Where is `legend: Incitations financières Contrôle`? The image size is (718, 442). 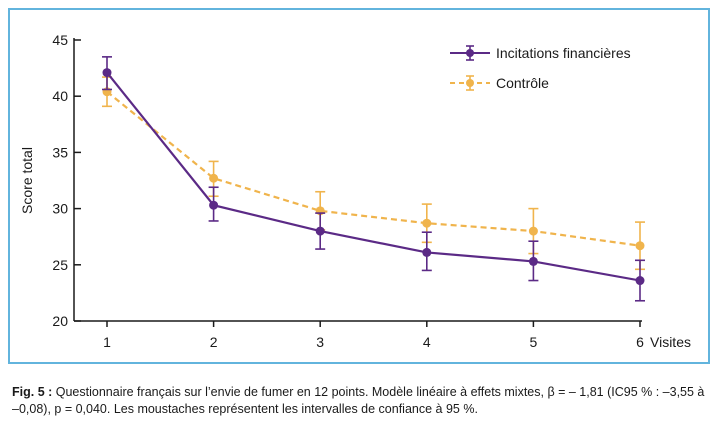
legend: Incitations financières Contrôle is located at coordinates (540, 68).